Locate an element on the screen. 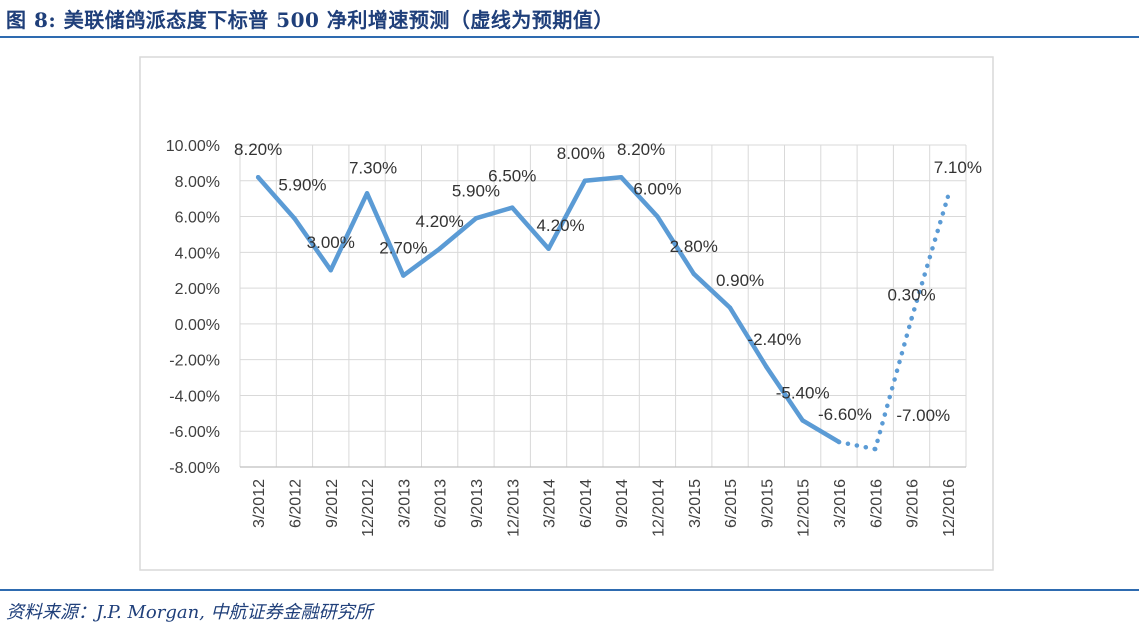 The image size is (1139, 628). x-tick-label: 6/2015 is located at coordinates (731, 503).